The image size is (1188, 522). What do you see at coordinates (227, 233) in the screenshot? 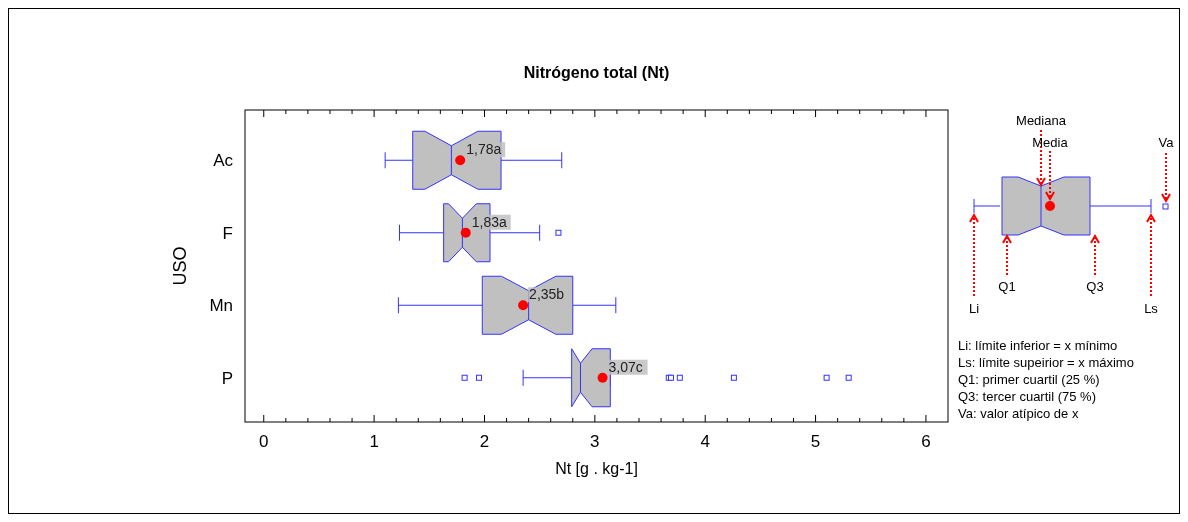
I see `y-tick-label: F` at bounding box center [227, 233].